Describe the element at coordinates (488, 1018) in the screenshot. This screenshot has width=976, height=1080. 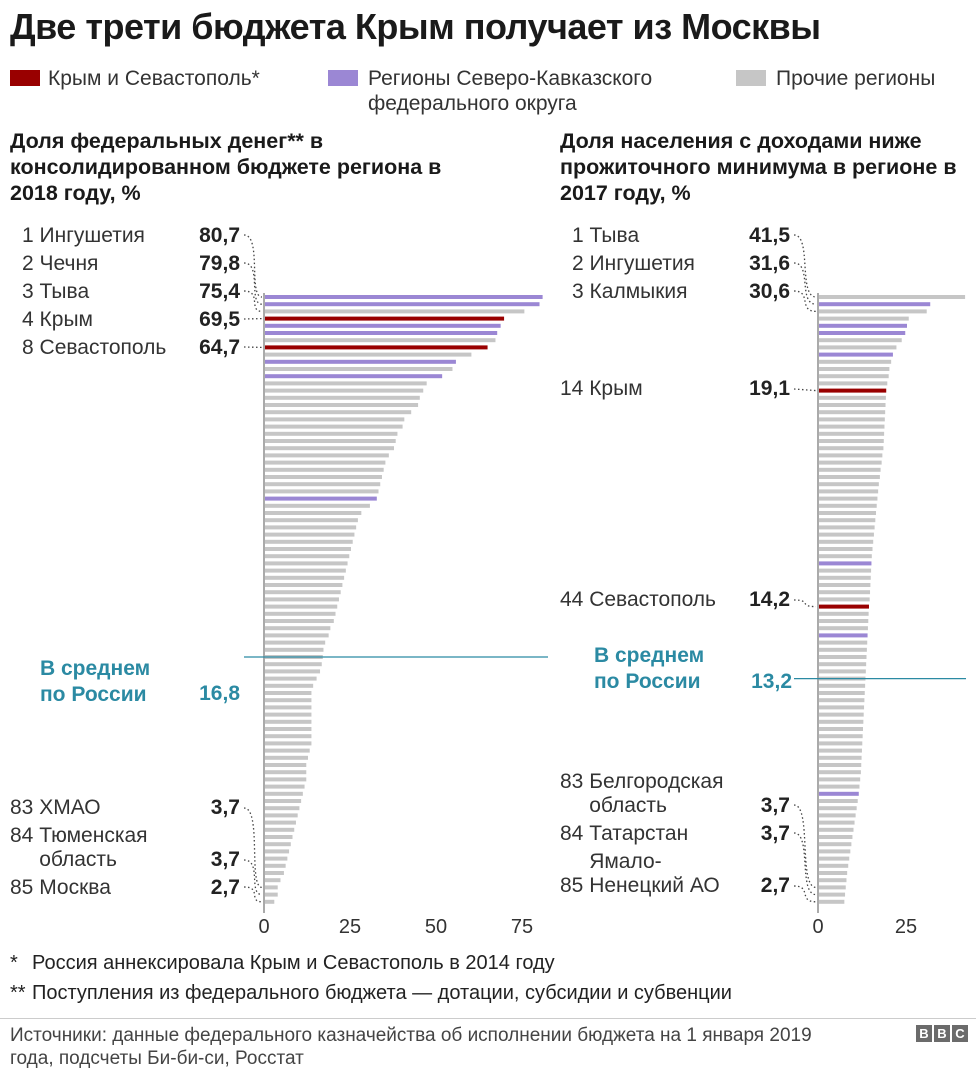
I see `footer-divider` at that location.